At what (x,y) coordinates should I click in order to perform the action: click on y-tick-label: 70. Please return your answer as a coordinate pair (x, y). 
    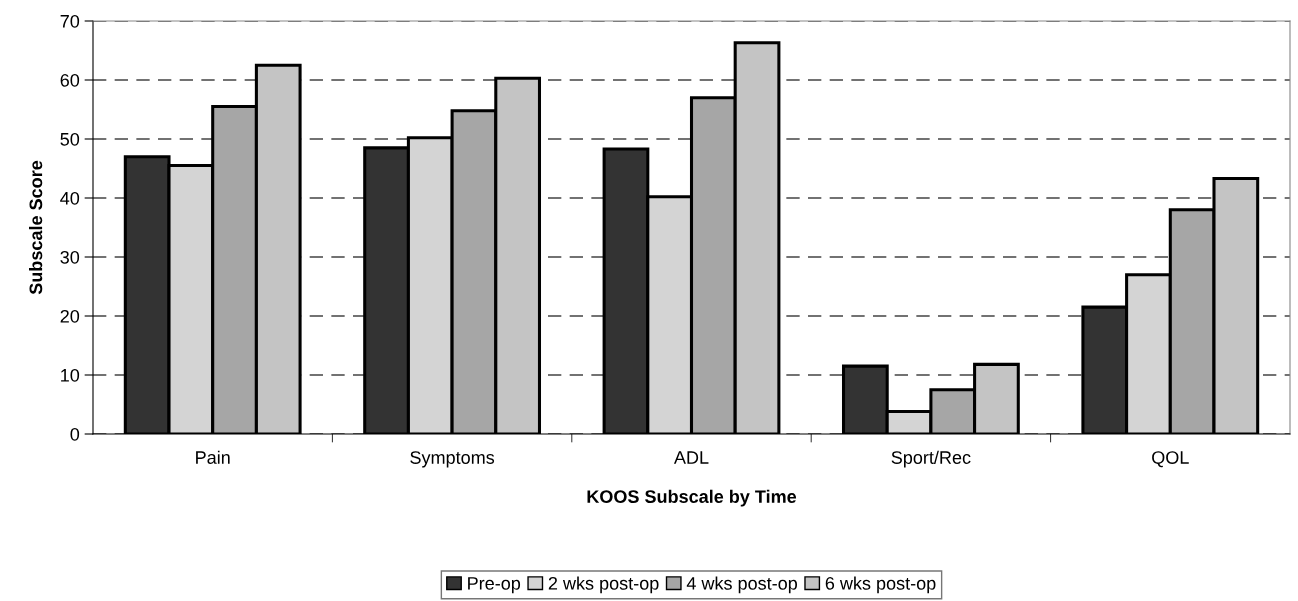
    Looking at the image, I should click on (70, 21).